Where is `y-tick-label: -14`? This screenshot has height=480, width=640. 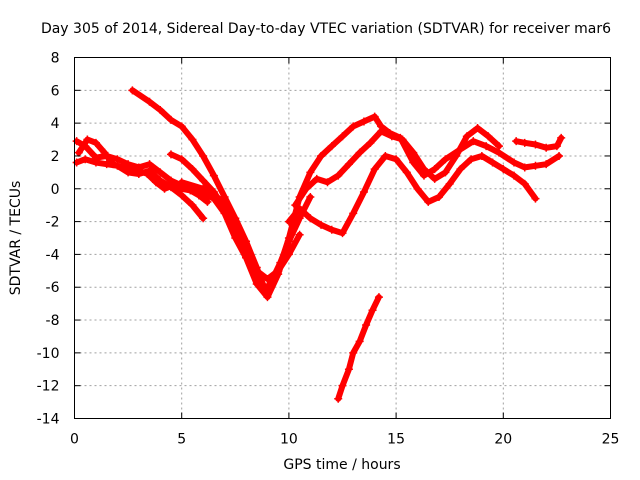 y-tick-label: -14 is located at coordinates (48, 420).